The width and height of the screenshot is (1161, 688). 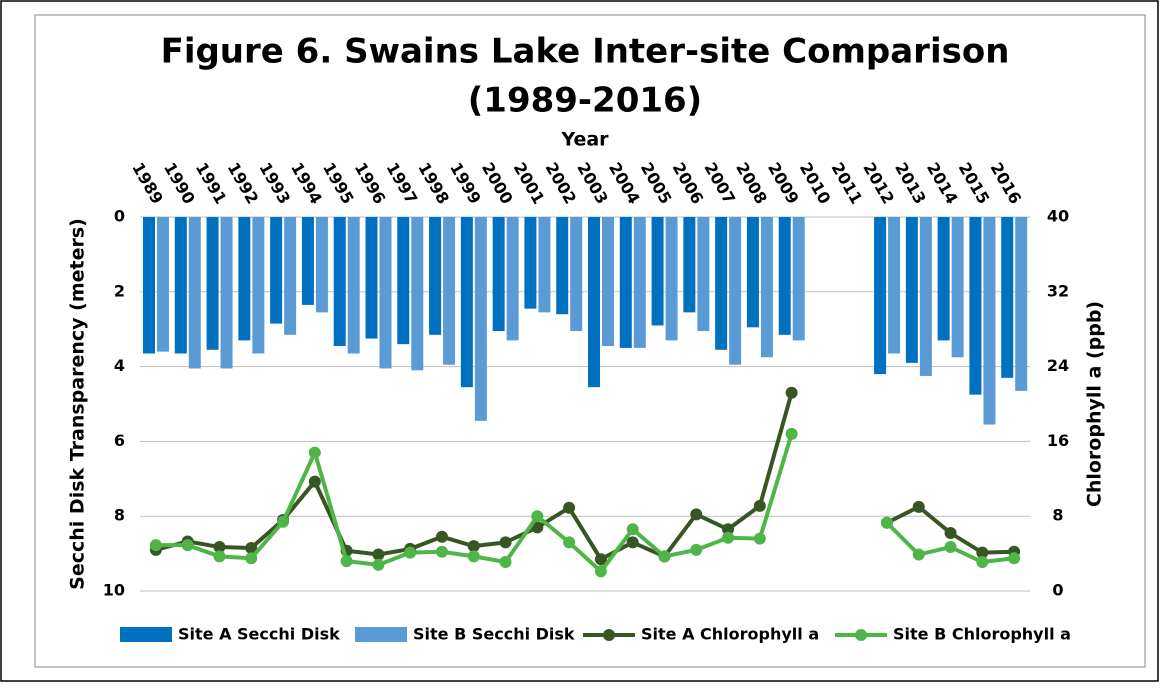 I want to click on y2-axis-title: Chlorophyll a (ppb), so click(x=1095, y=404).